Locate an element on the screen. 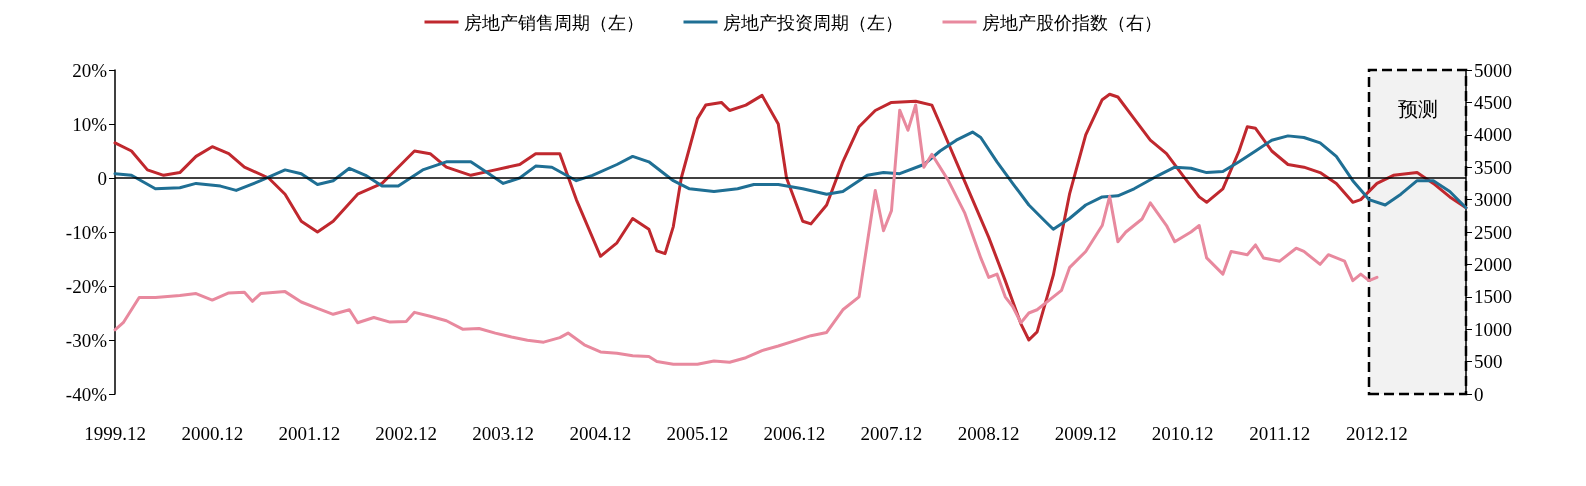 This screenshot has height=486, width=1586. x-tick-label: 2004.12 is located at coordinates (600, 433).